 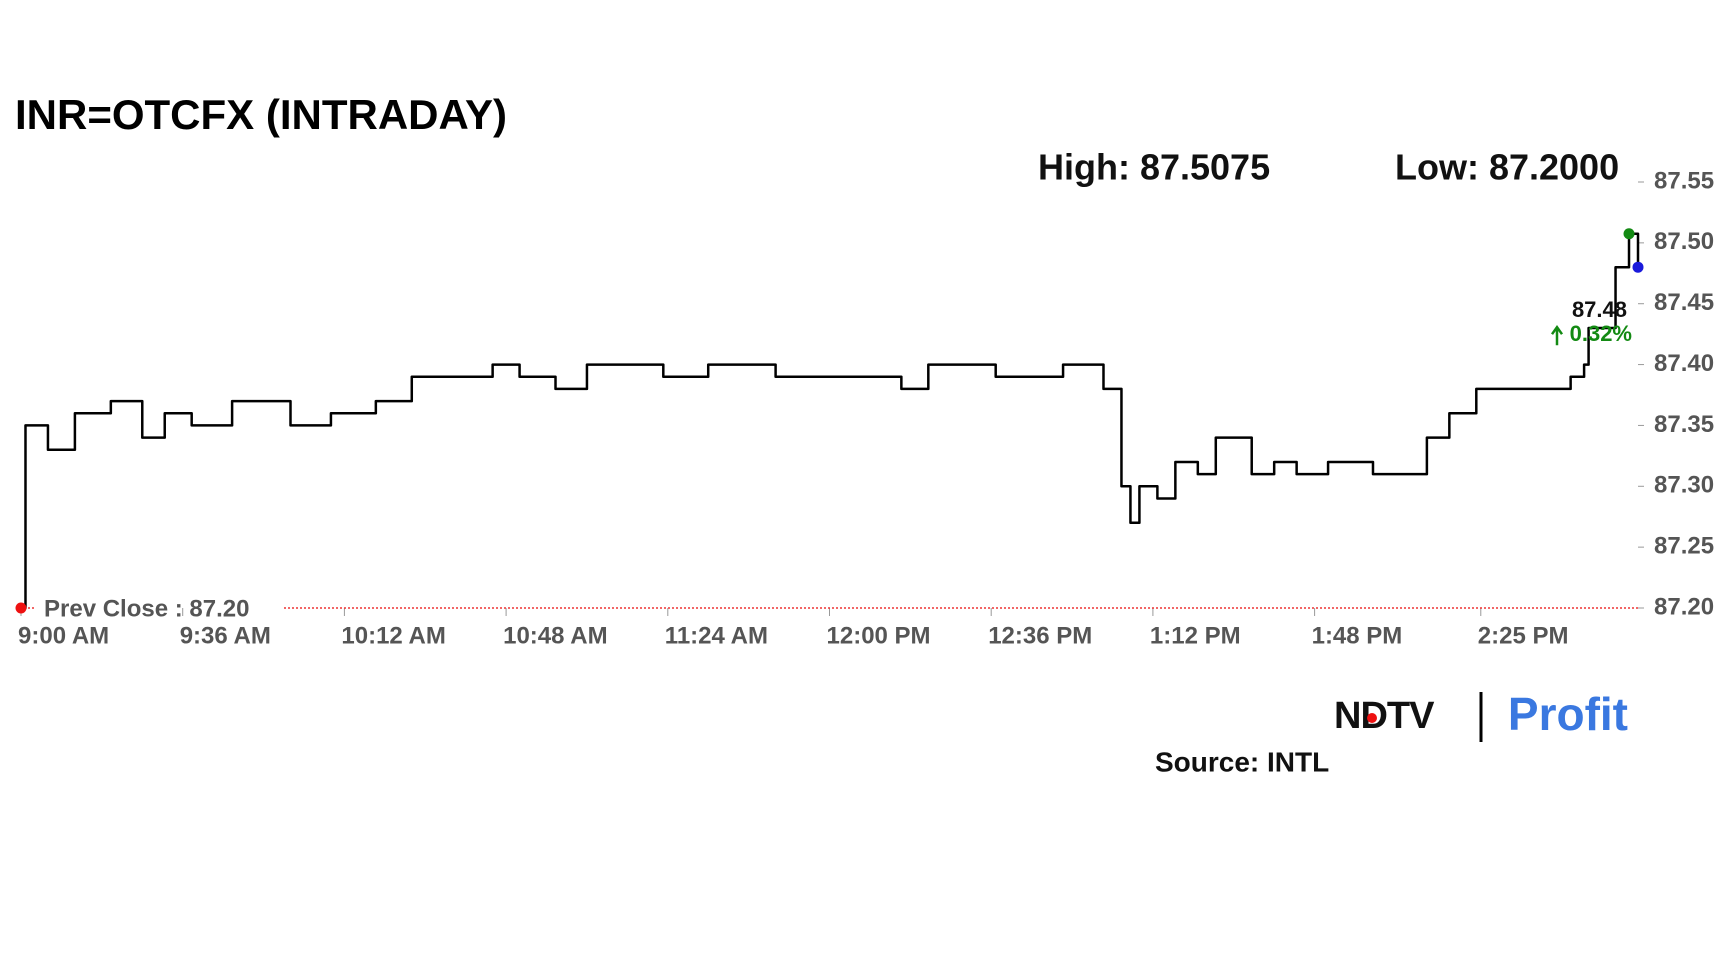 I want to click on y-tick-label: 87.35, so click(x=1684, y=424).